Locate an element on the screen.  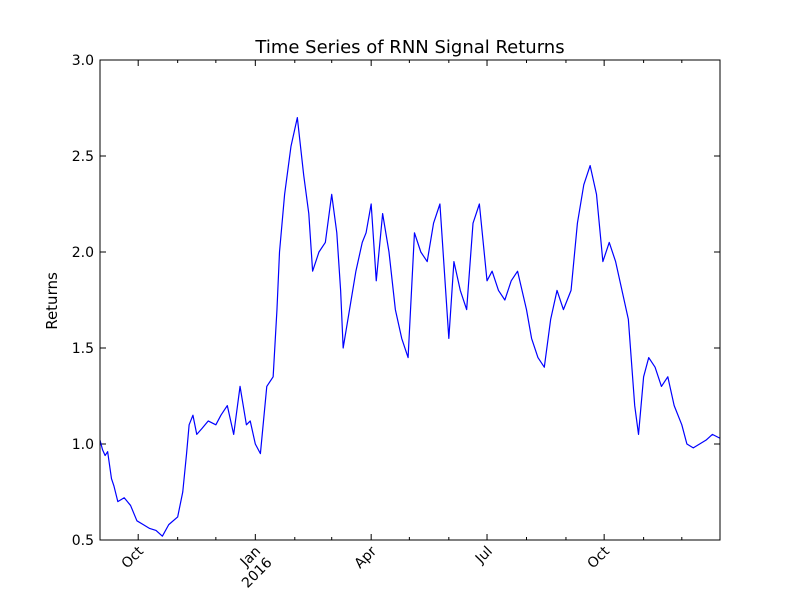
x-tick-label: Jan2016 is located at coordinates (252, 567).